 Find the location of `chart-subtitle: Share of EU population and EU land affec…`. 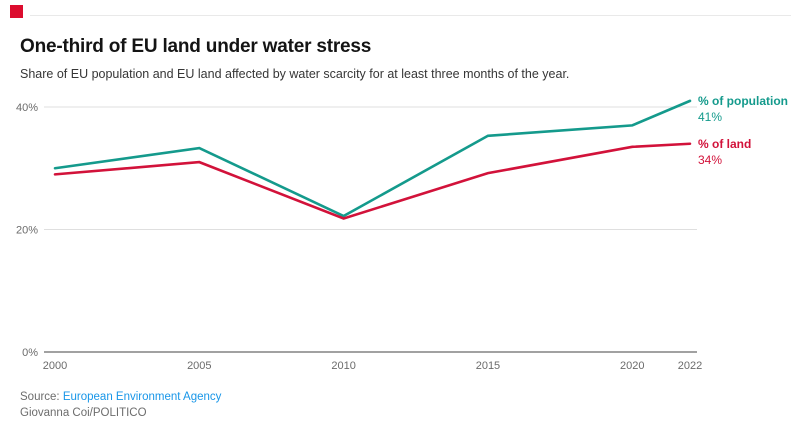

chart-subtitle: Share of EU population and EU land affec… is located at coordinates (295, 74).